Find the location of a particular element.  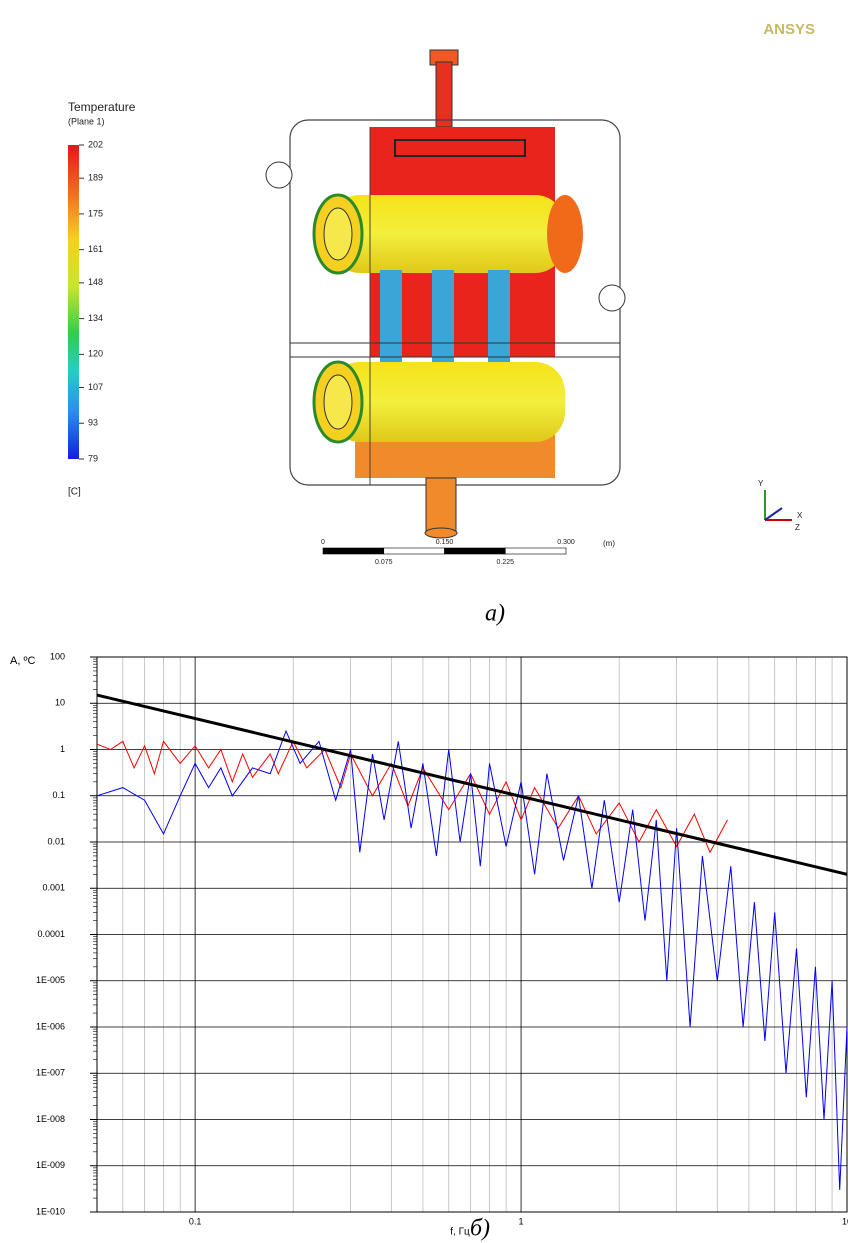

scale-label: 0.075 is located at coordinates (384, 562).